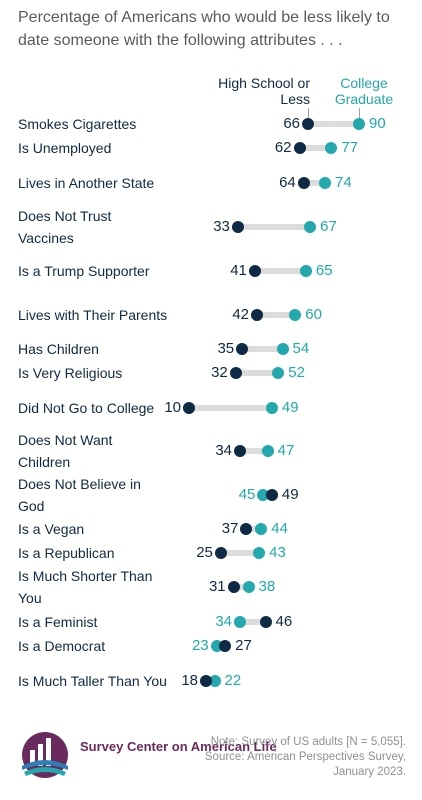 The image size is (422, 800). What do you see at coordinates (308, 742) in the screenshot?
I see `footnote-line-1: Note: Survey of US adults [N = 5,055].` at bounding box center [308, 742].